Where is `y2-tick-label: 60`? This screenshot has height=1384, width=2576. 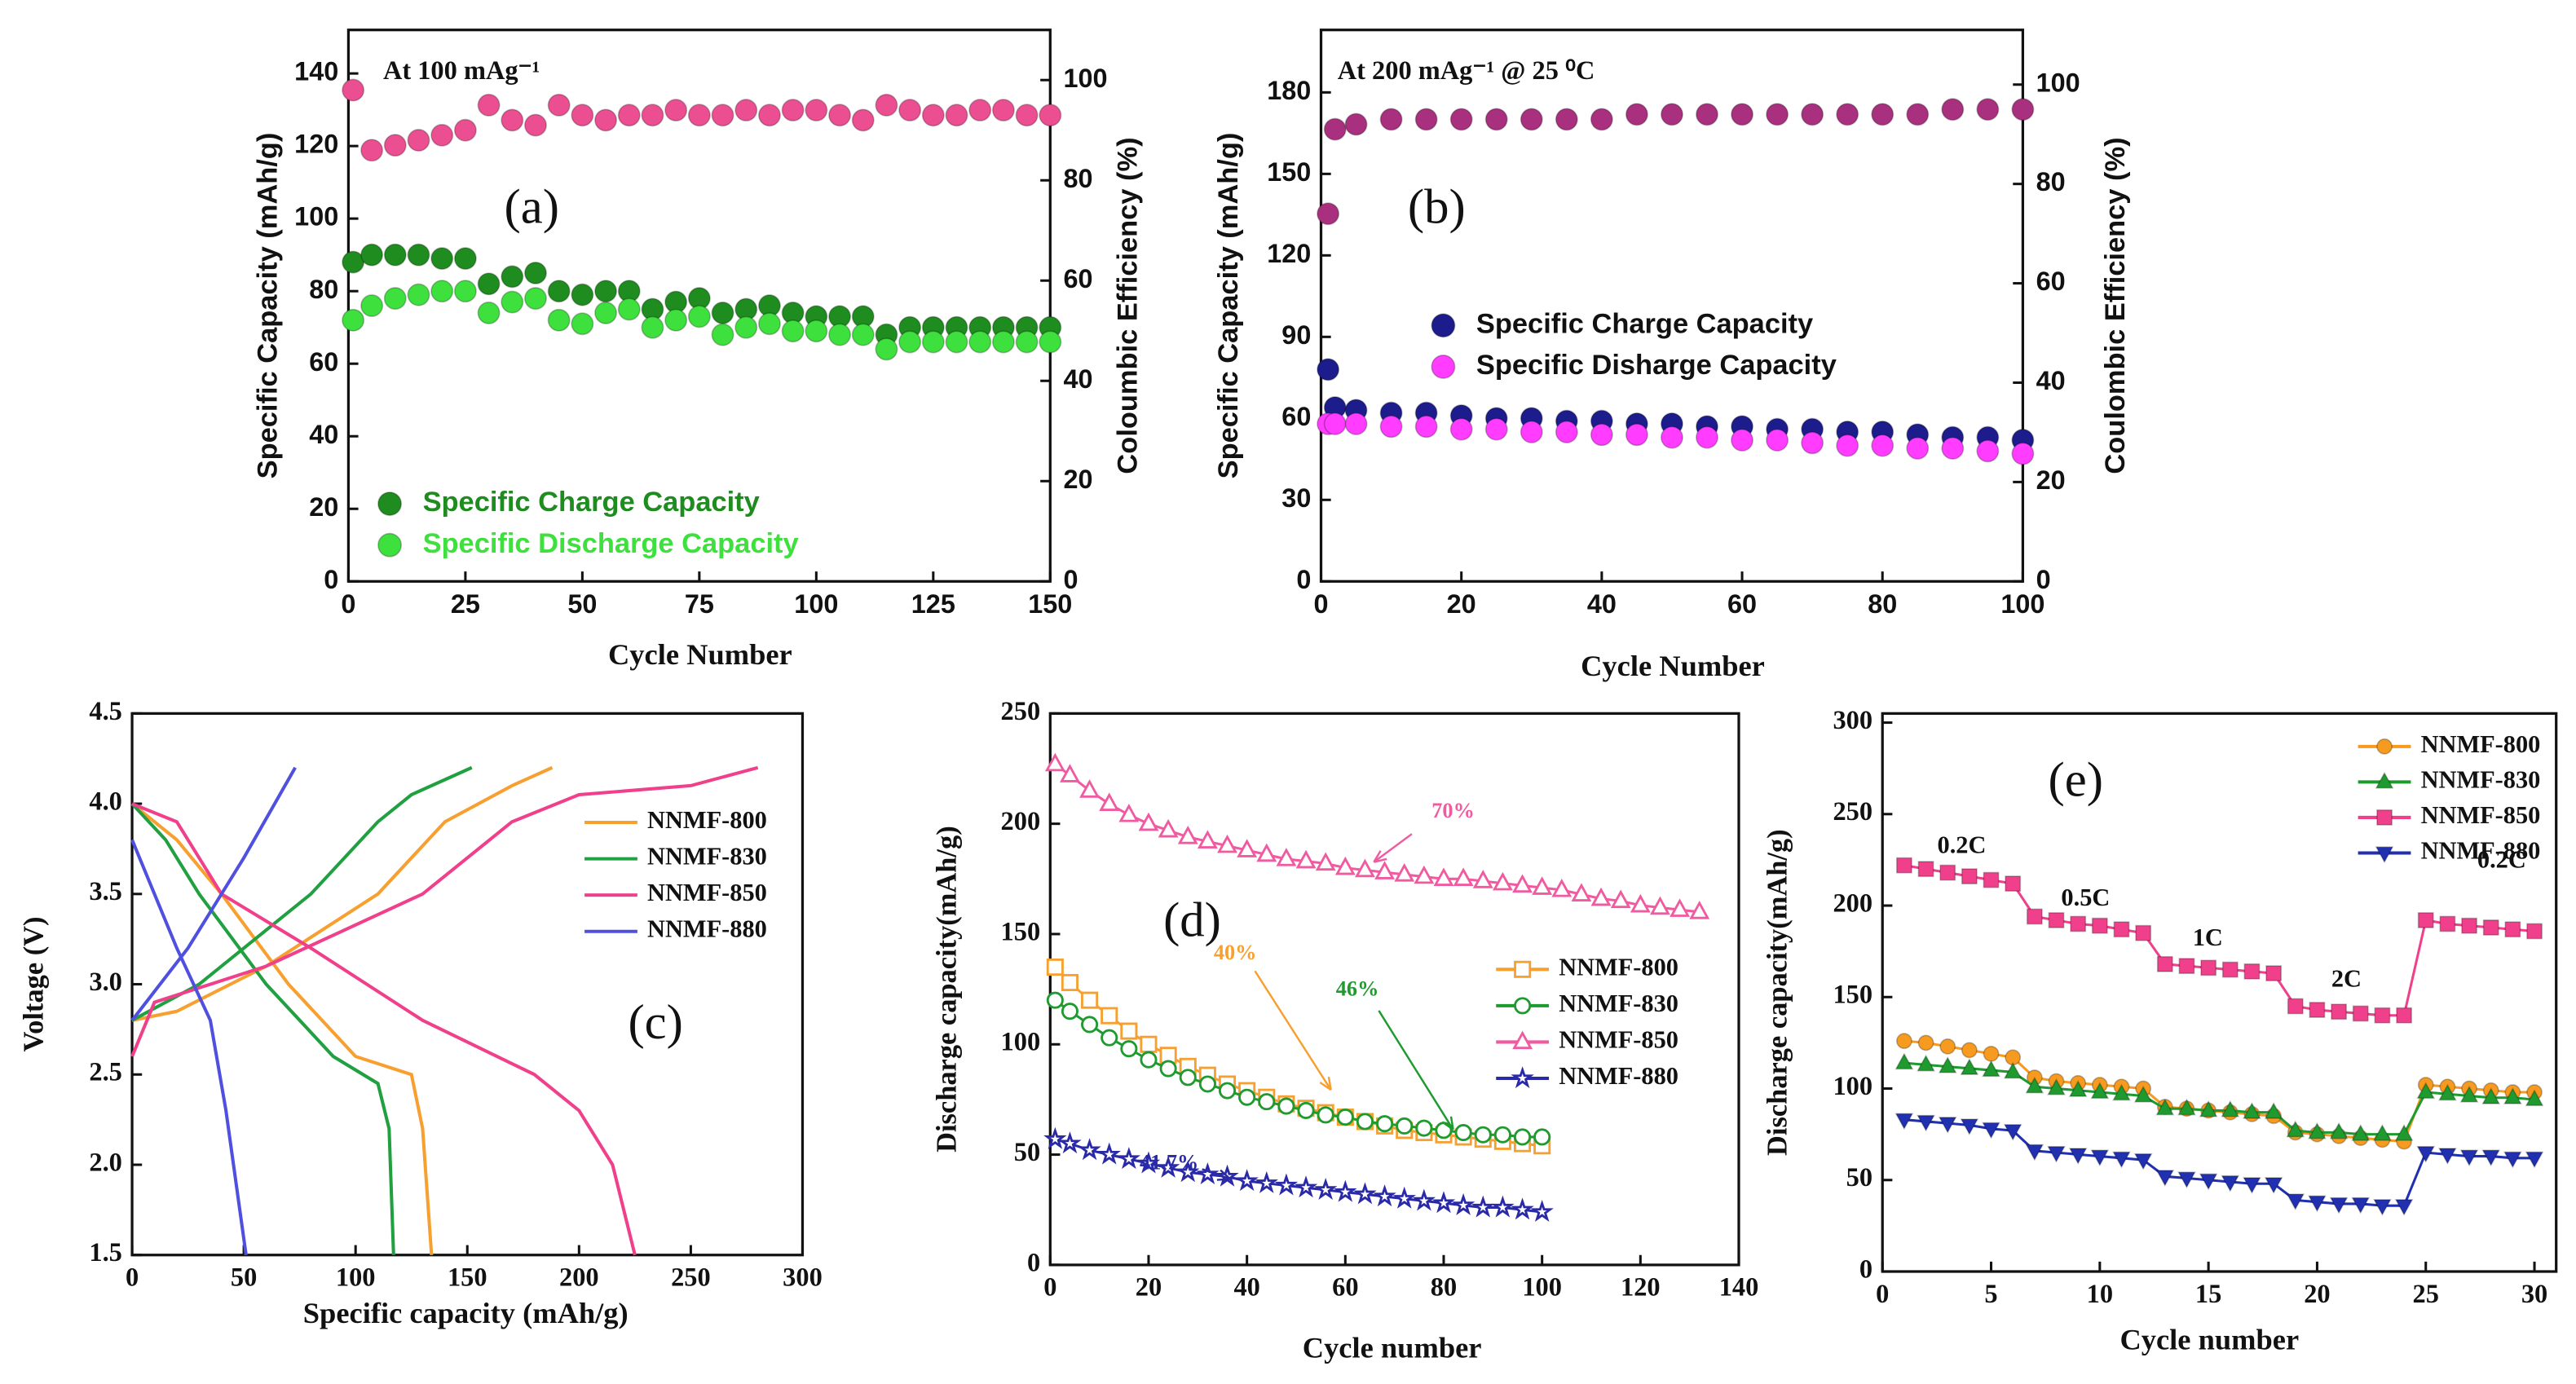 y2-tick-label: 60 is located at coordinates (1078, 278).